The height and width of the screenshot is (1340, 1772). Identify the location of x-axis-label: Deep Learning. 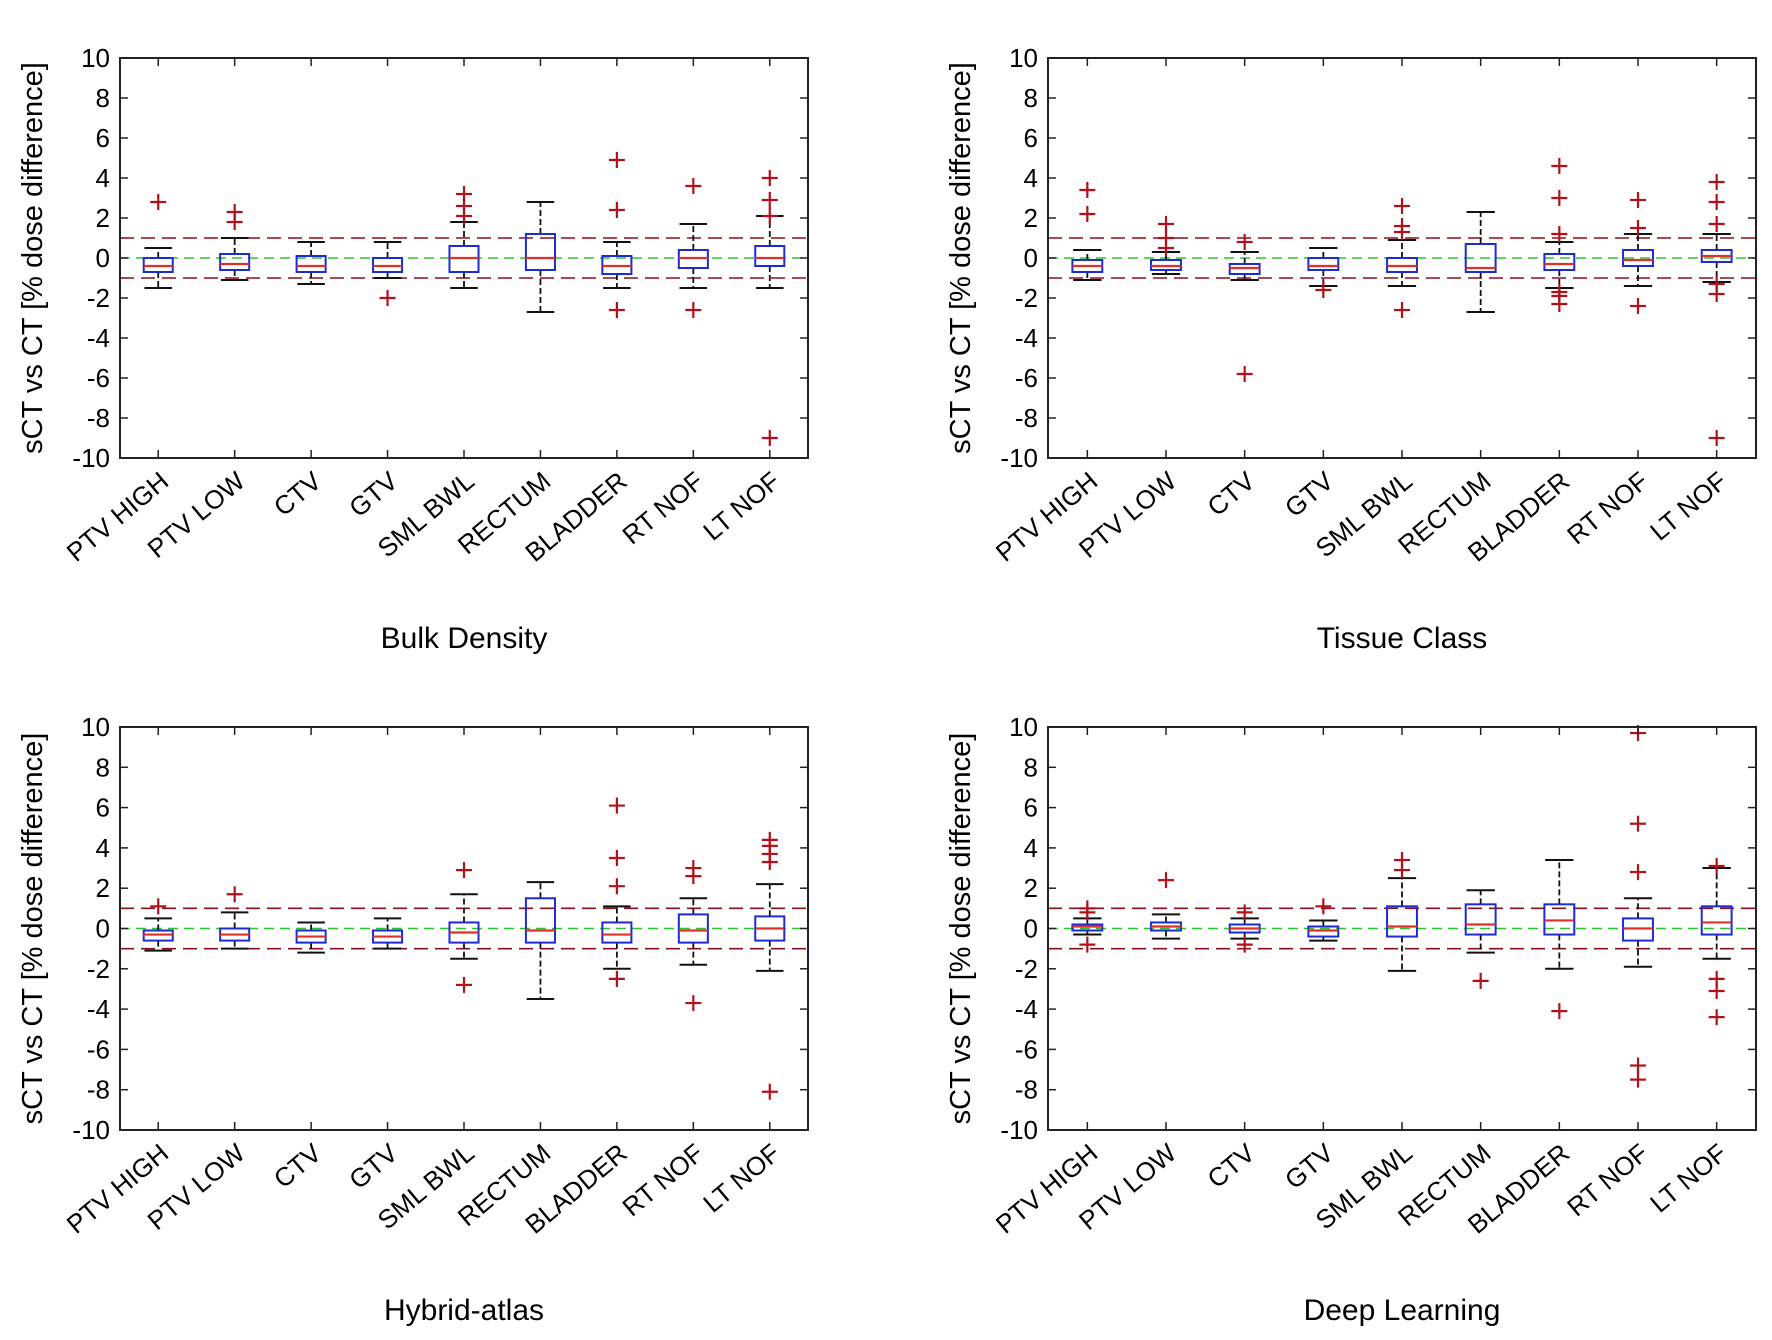
(1402, 1310).